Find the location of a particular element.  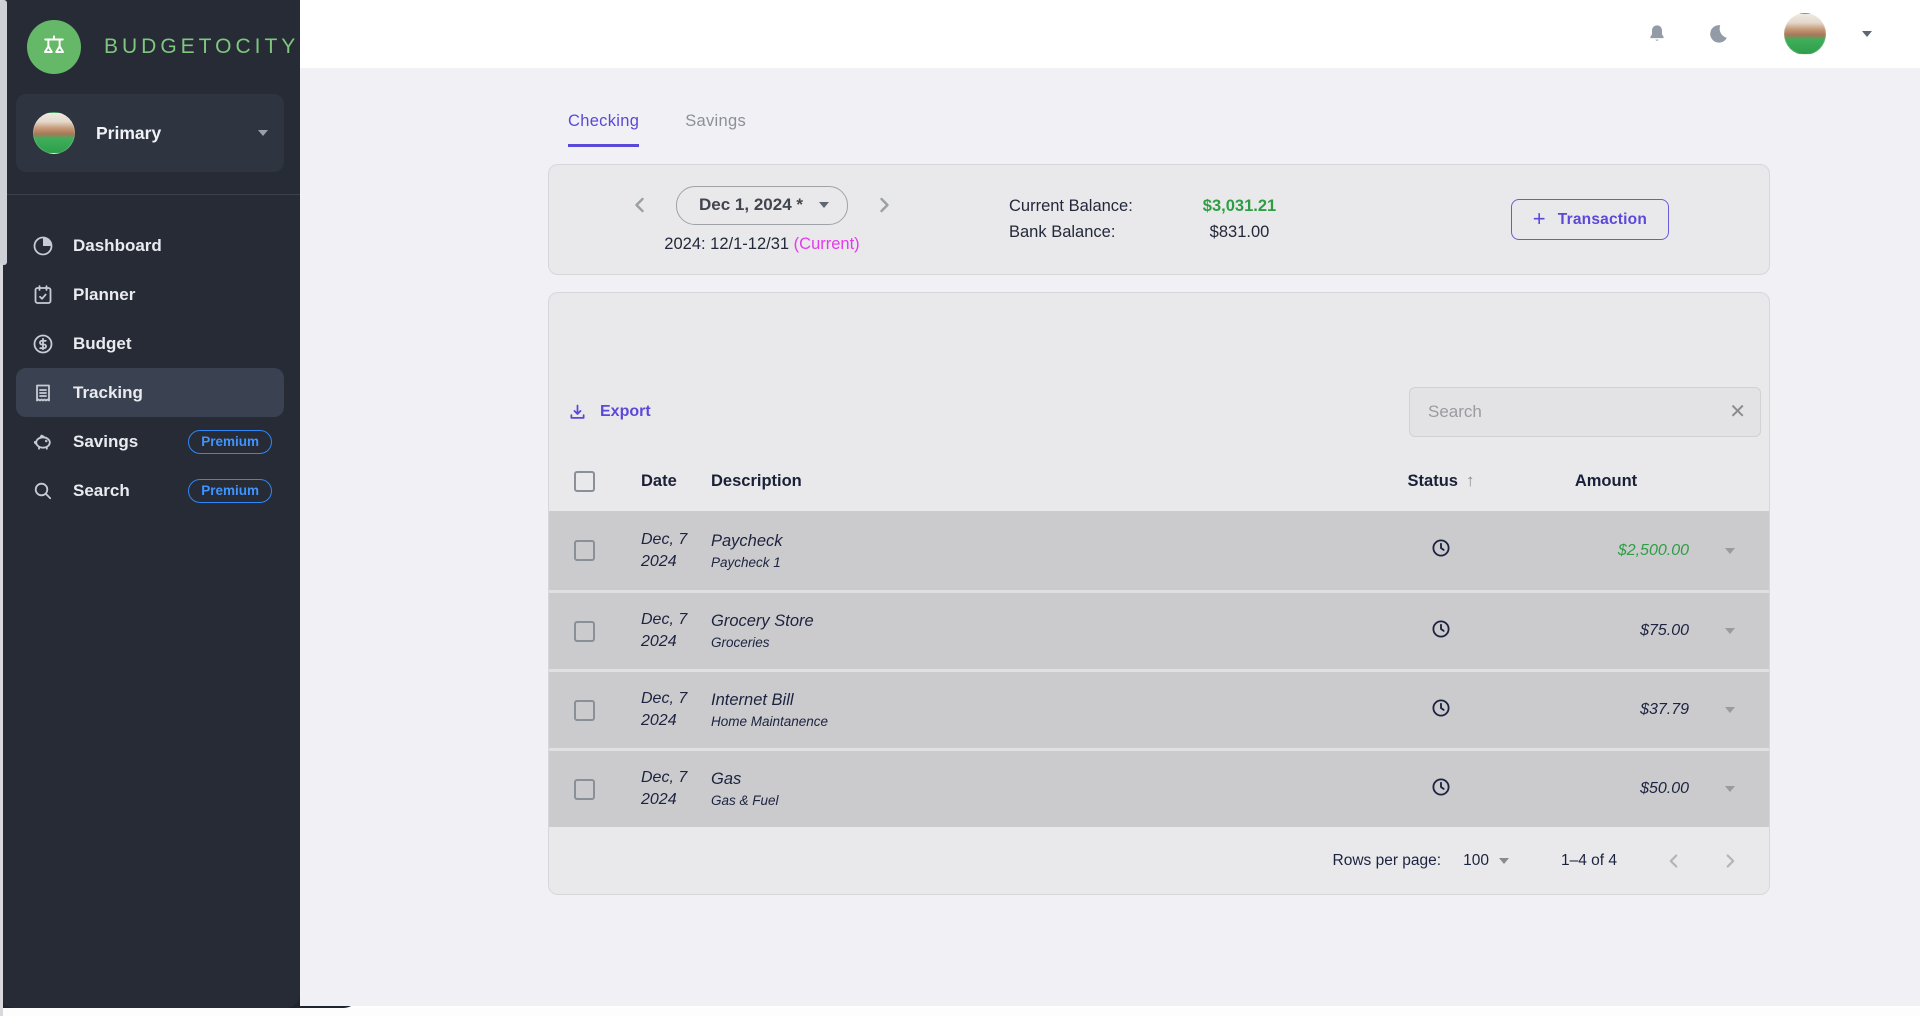

dark-mode-moon-icon is located at coordinates (1717, 34).